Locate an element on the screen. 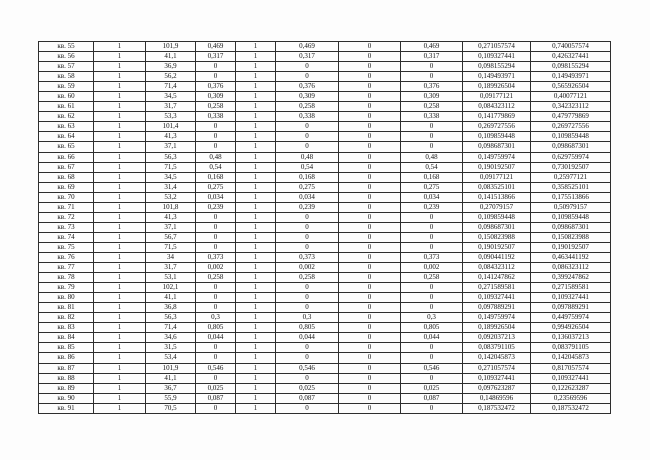 This screenshot has height=460, width=650. cell: 0,034 is located at coordinates (307, 197).